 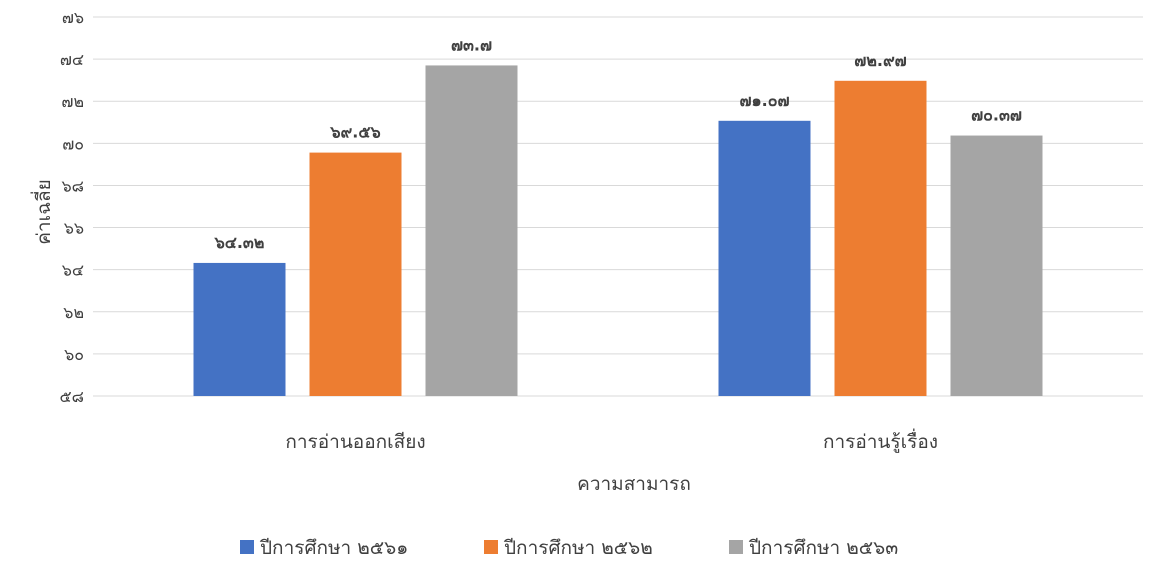 I want to click on data-label: ๗๐.๓๗, so click(x=996, y=115).